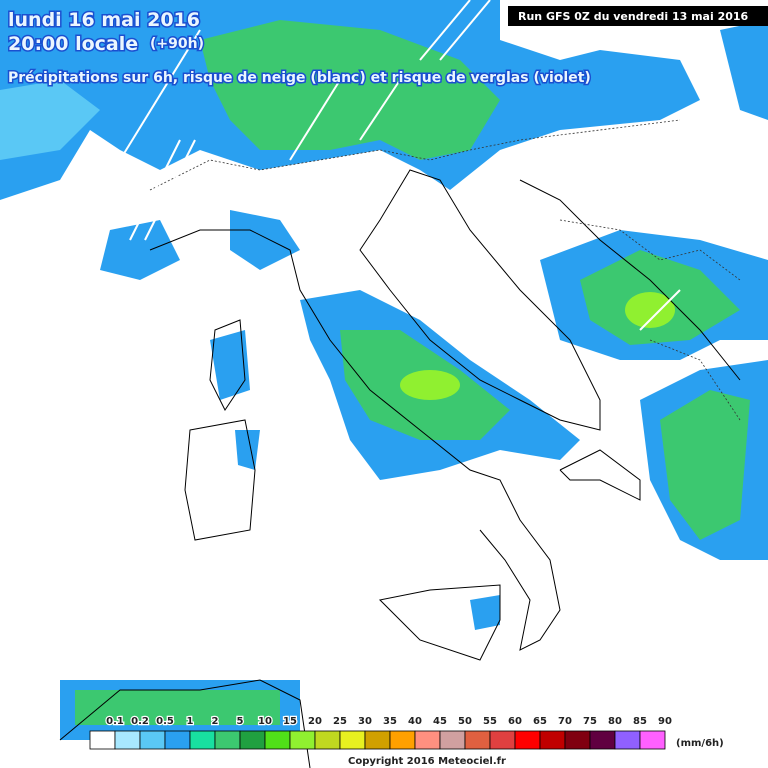 This screenshot has height=768, width=768. What do you see at coordinates (265, 721) in the screenshot?
I see `legend-label: 10` at bounding box center [265, 721].